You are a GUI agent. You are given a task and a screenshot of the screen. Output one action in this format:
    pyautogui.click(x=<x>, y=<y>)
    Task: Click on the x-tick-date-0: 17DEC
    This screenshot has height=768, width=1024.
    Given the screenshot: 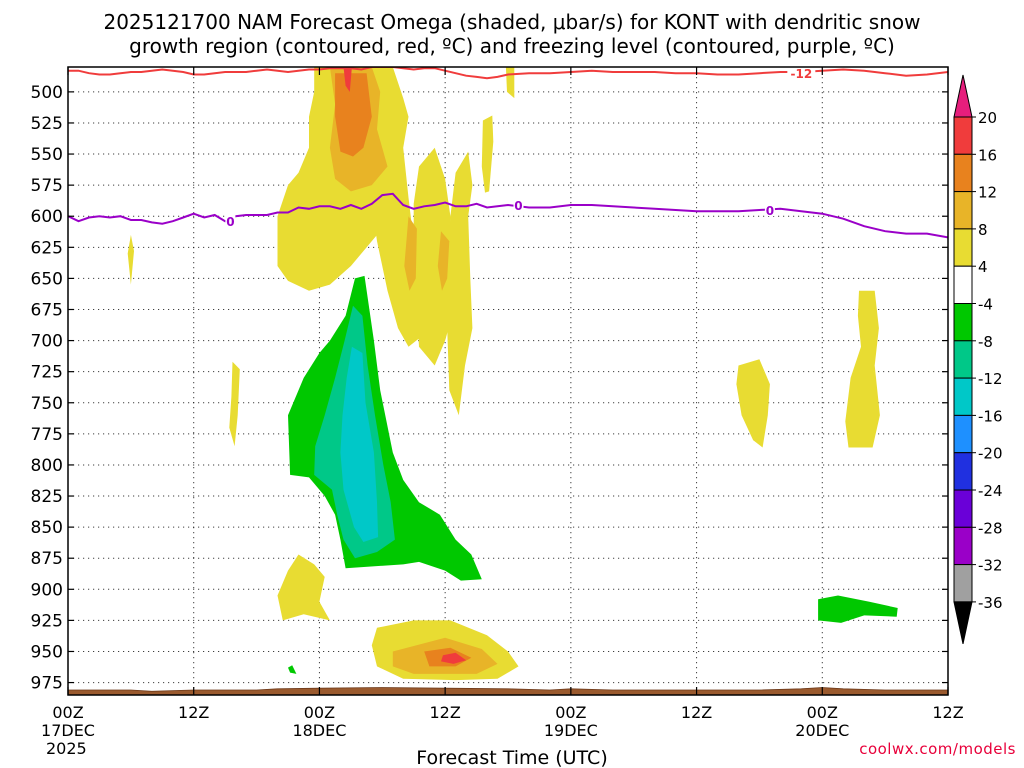 What is the action you would take?
    pyautogui.click(x=68, y=730)
    